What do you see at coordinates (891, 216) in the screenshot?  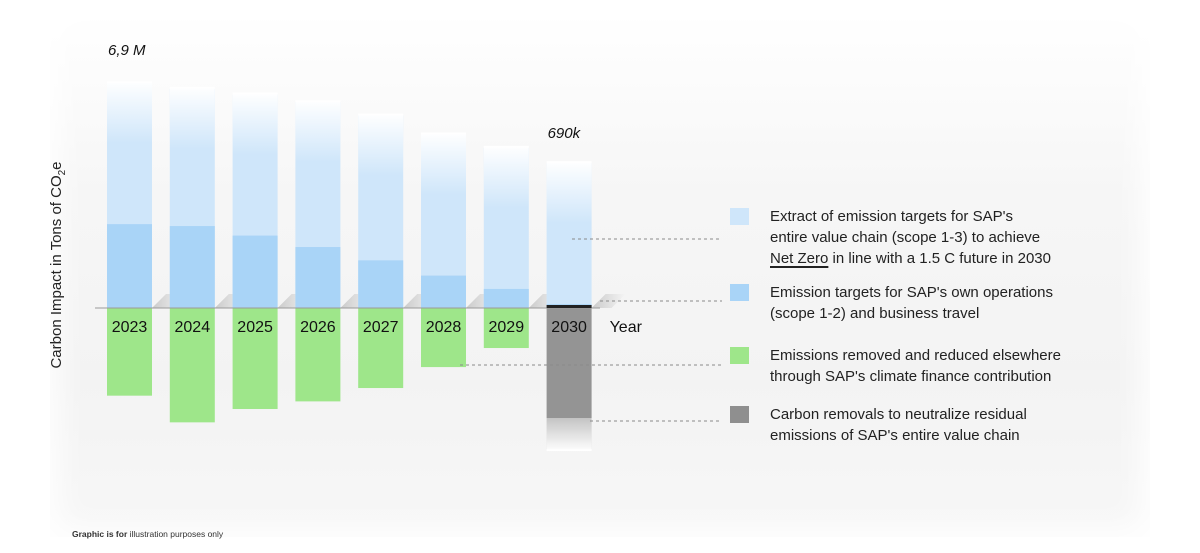 I see `legend-line: Extract of emission targets for SAP's` at bounding box center [891, 216].